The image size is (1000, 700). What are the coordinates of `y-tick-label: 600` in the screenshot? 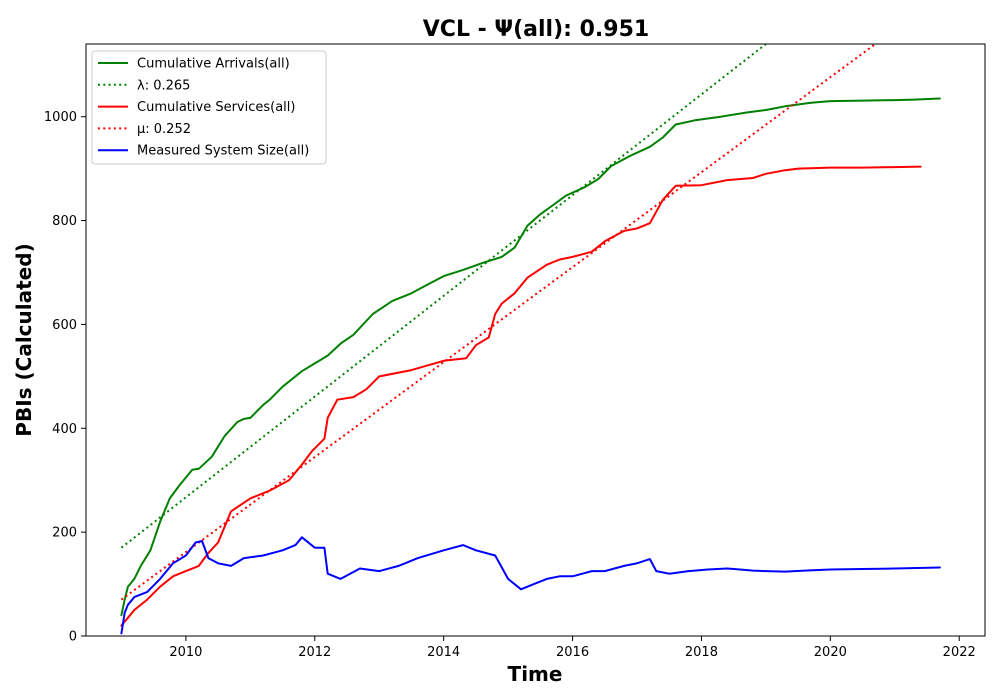 It's located at (64, 325).